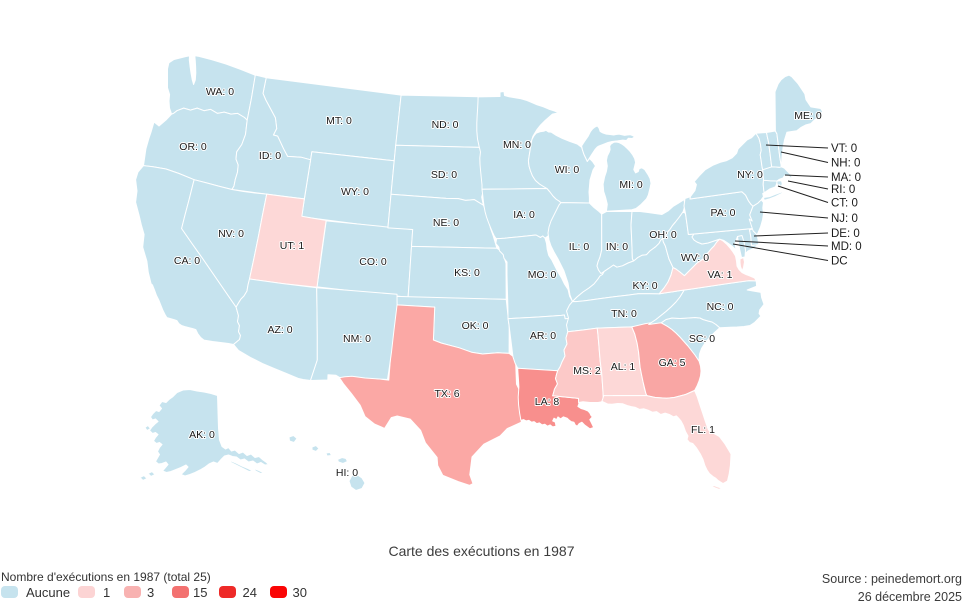 This screenshot has height=604, width=963. I want to click on svg-text: MA: 0, so click(846, 178).